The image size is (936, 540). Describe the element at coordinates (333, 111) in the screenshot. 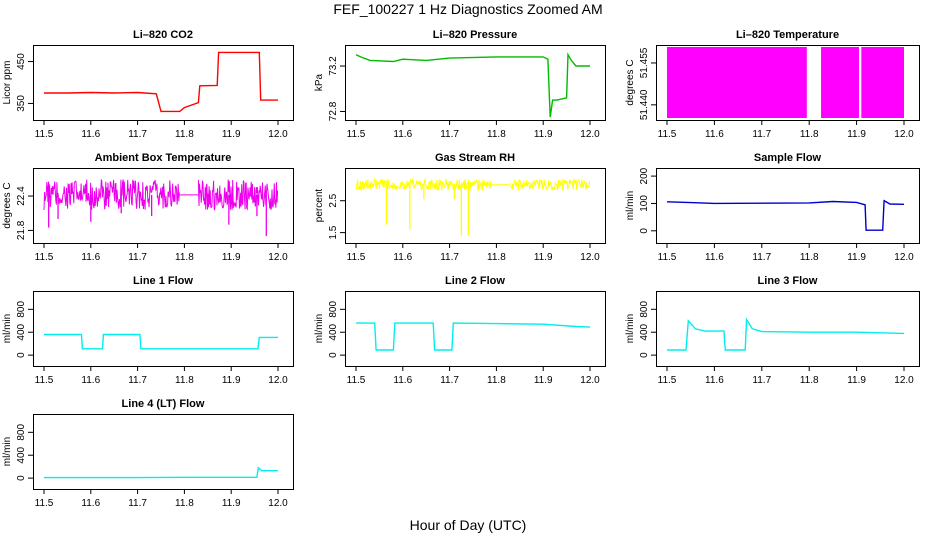

I see `y-tick-label: 72.8` at that location.